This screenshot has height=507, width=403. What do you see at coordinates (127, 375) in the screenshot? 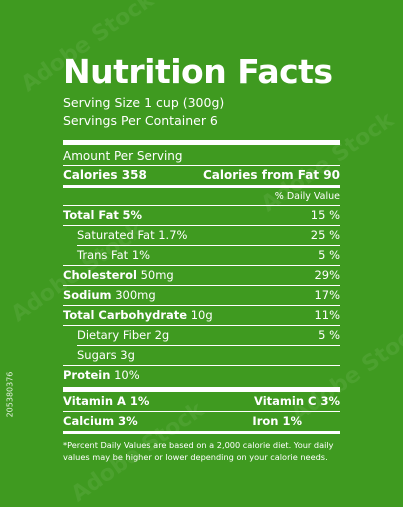
I see `nutrient-amount: 10%` at bounding box center [127, 375].